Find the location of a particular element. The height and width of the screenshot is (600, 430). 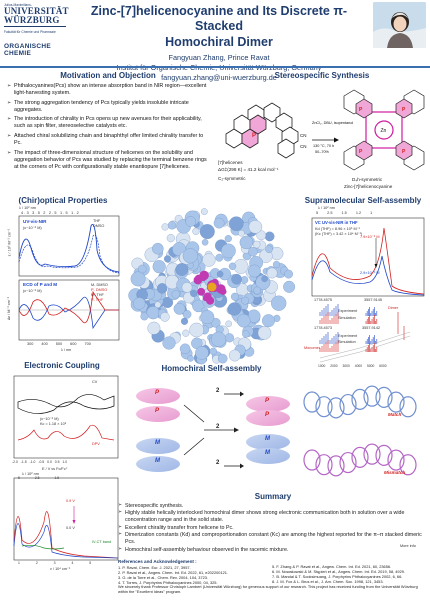

kc-value: (Kc (THF) = 3.42 × 10⁴ M⁻¹) is located at coordinates (338, 233).